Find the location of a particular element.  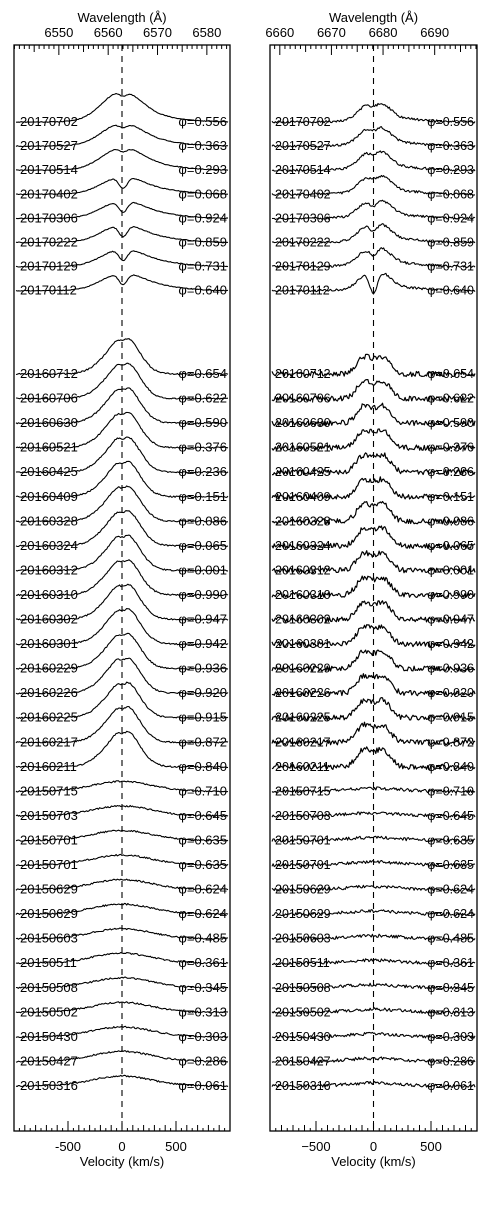

spectrum-date-label: 20150629 is located at coordinates (303, 914).